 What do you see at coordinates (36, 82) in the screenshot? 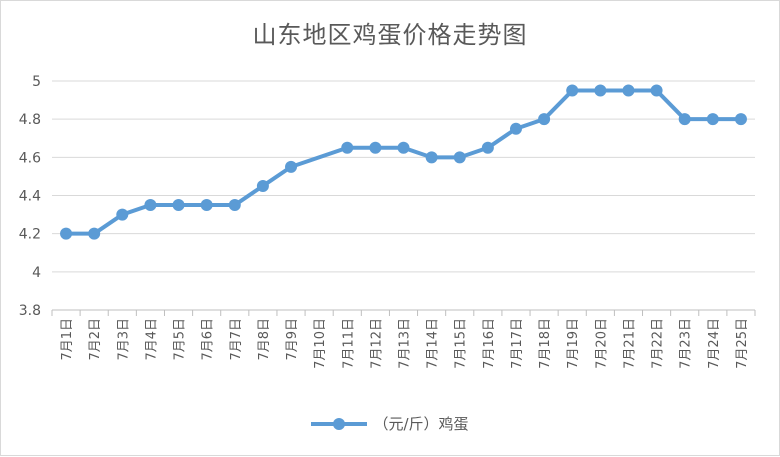
I see `y-tick-label: 5` at bounding box center [36, 82].